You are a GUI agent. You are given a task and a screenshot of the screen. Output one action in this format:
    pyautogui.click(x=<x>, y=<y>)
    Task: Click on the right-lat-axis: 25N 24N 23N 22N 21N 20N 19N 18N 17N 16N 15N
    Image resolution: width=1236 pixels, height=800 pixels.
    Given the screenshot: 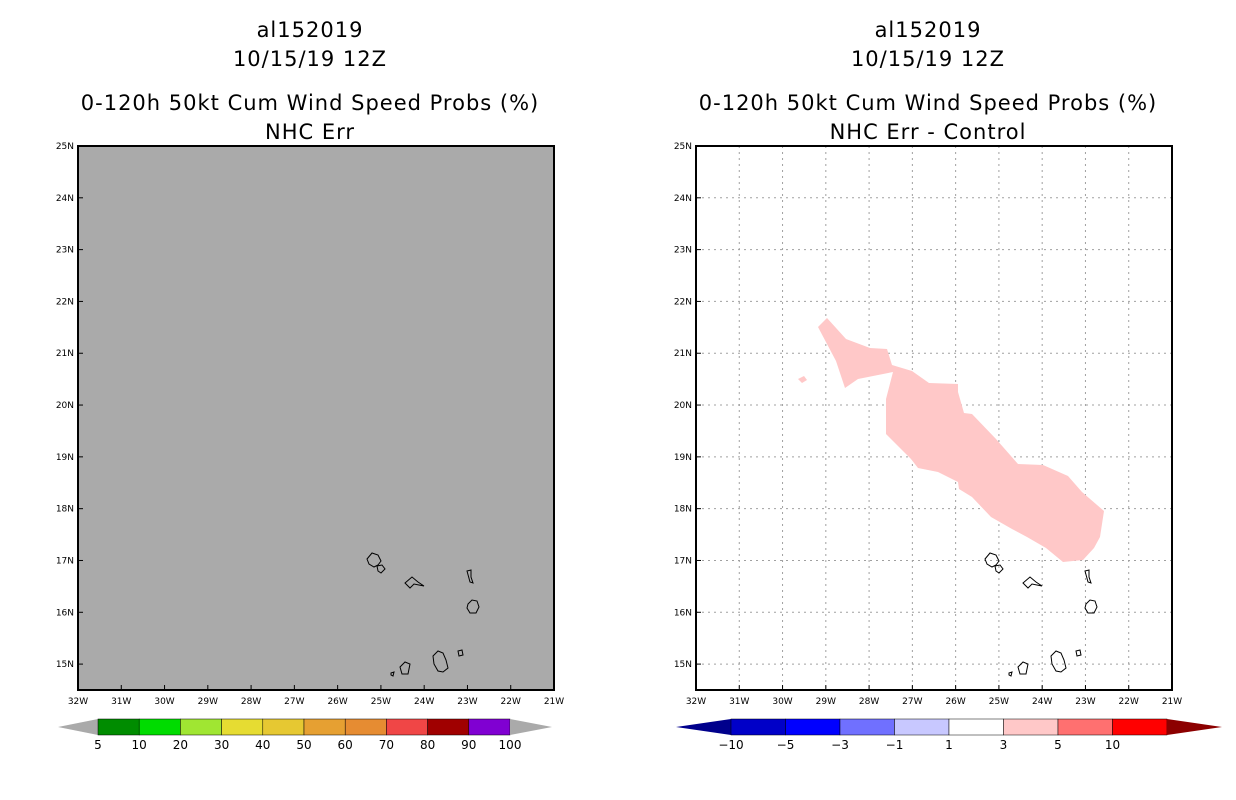 What is the action you would take?
    pyautogui.click(x=687, y=406)
    